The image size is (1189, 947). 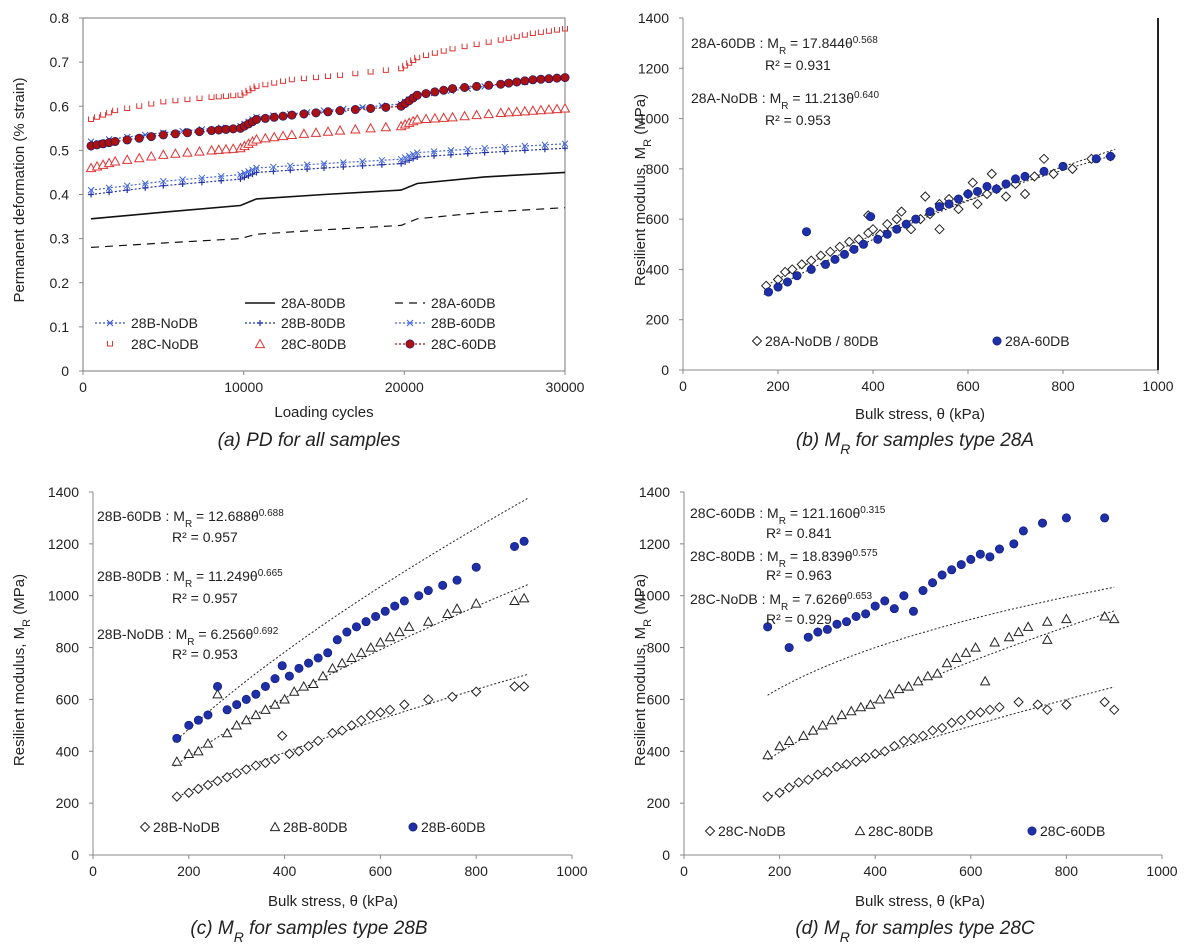 What do you see at coordinates (817, 599) in the screenshot?
I see `equation-rhs: = 7.626θ` at bounding box center [817, 599].